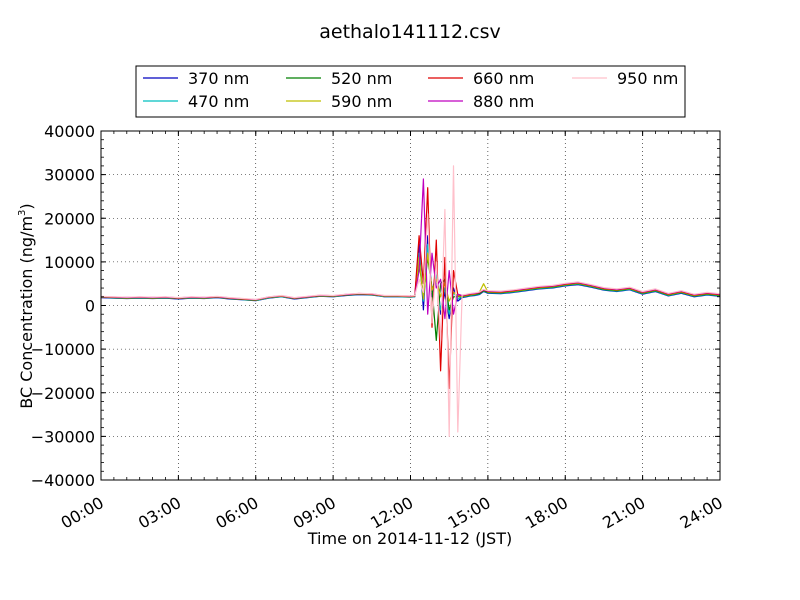 The width and height of the screenshot is (800, 600). Describe the element at coordinates (218, 78) in the screenshot. I see `legend-label: 370 nm` at that location.